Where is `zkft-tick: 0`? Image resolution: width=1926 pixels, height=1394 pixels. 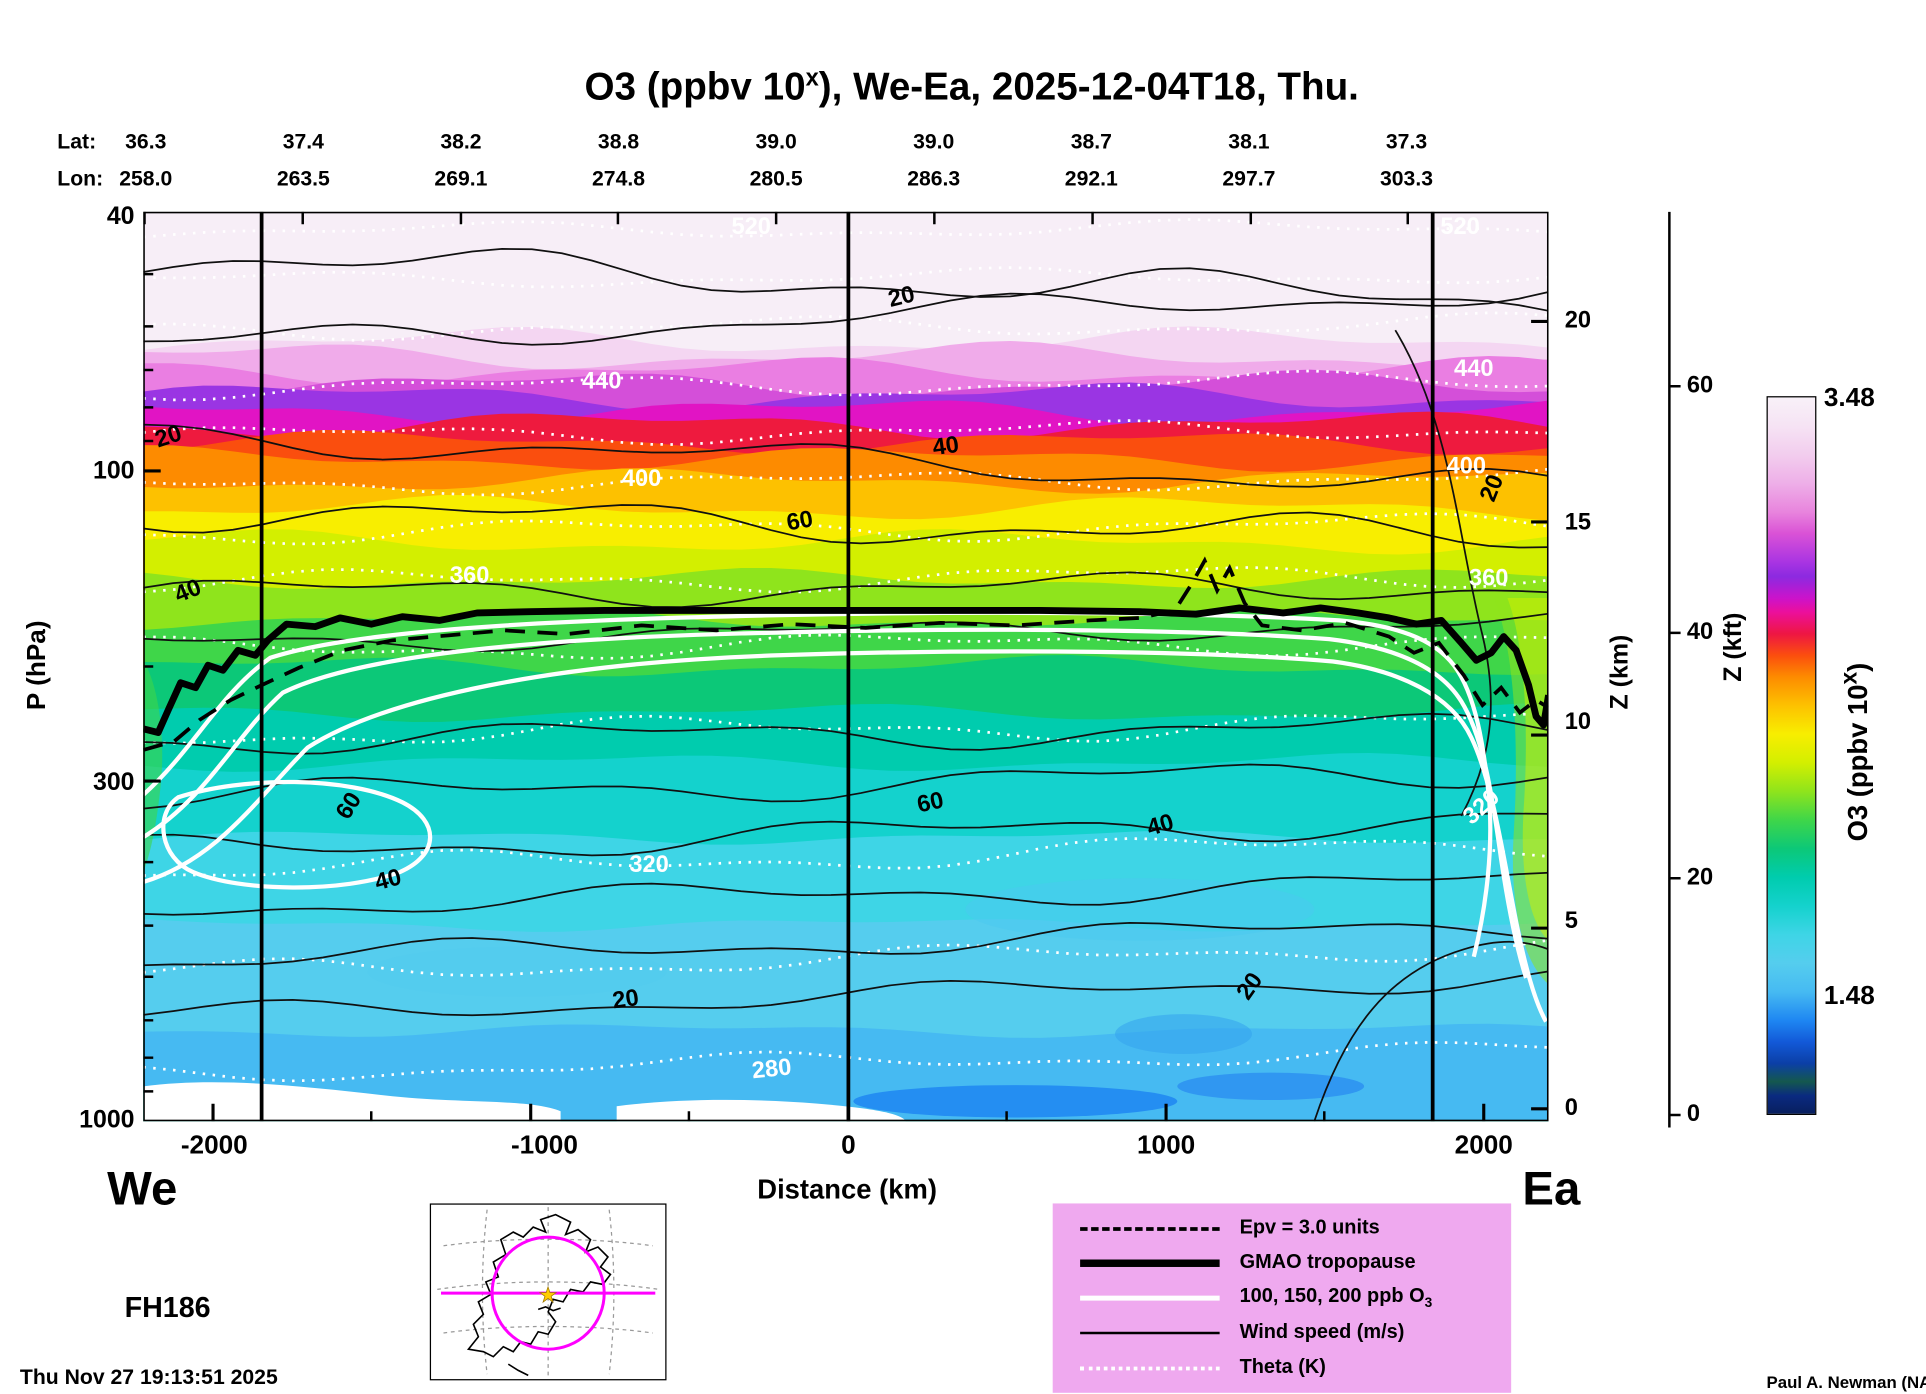 zkft-tick: 0 is located at coordinates (1693, 1114).